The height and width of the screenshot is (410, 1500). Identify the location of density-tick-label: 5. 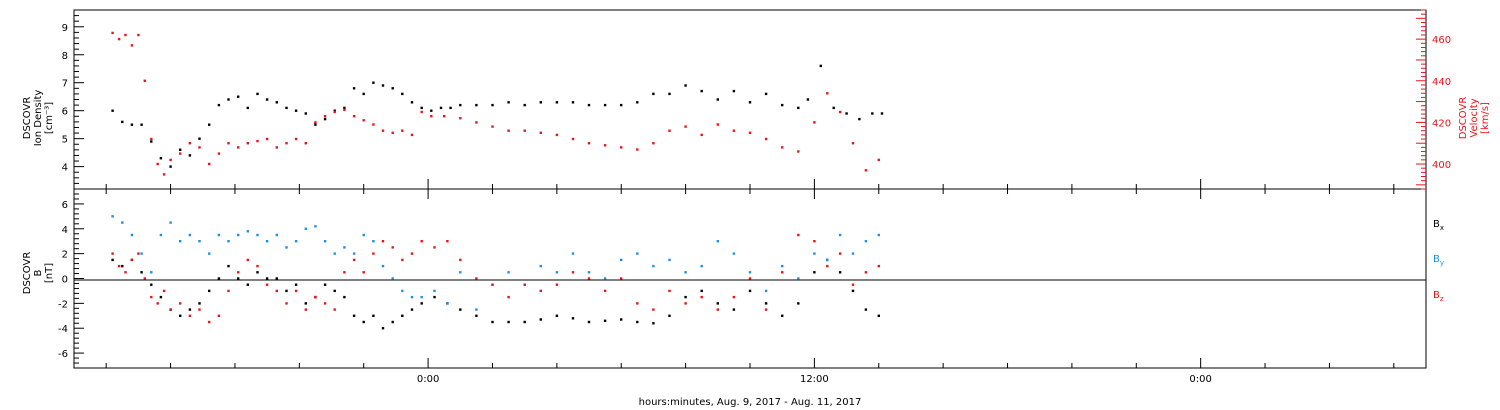
(65, 140).